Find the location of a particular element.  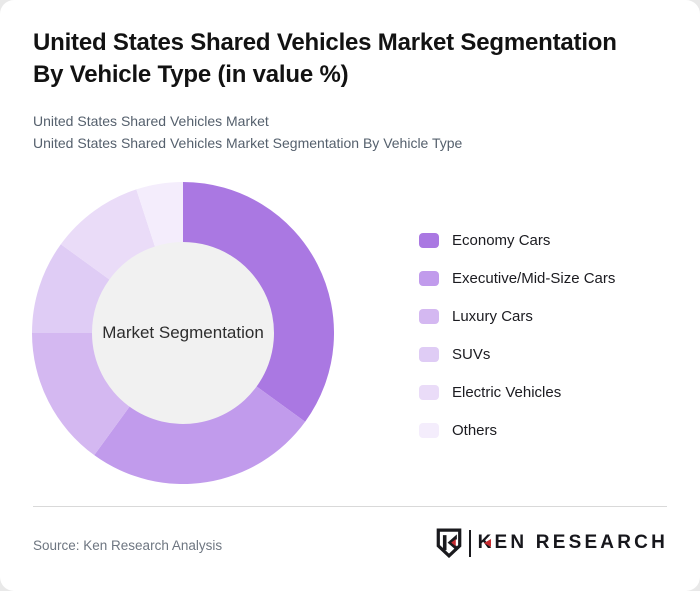

legend-item-electric-vehicles: Electric Vehicles is located at coordinates (517, 392).